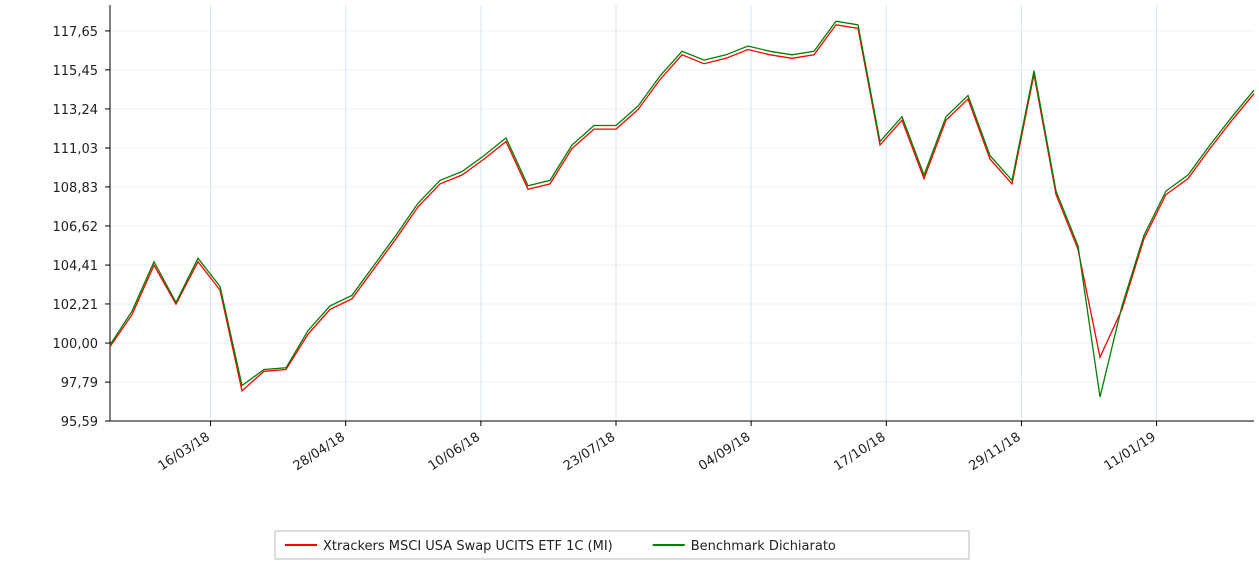 The width and height of the screenshot is (1259, 564). What do you see at coordinates (622, 545) in the screenshot?
I see `legend` at bounding box center [622, 545].